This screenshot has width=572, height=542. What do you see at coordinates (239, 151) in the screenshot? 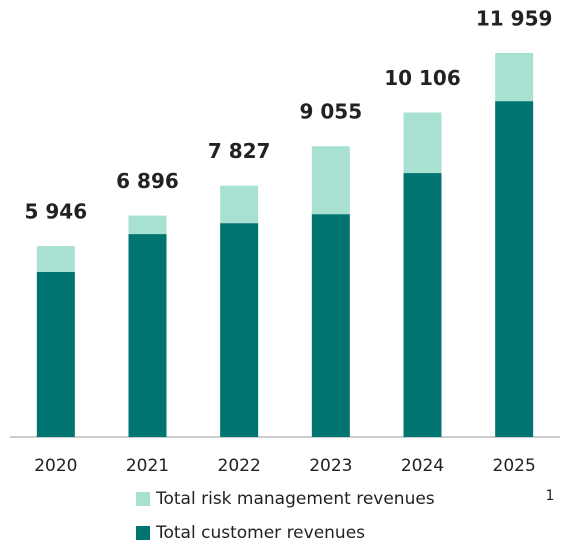
I see `total-label: 7 827` at bounding box center [239, 151].